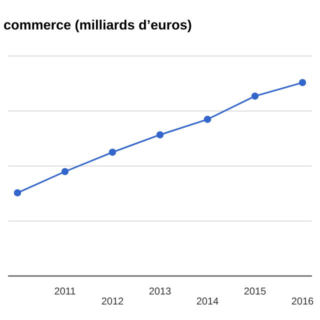 The image size is (320, 320). Describe the element at coordinates (113, 301) in the screenshot. I see `x-tick-label: 2012` at that location.